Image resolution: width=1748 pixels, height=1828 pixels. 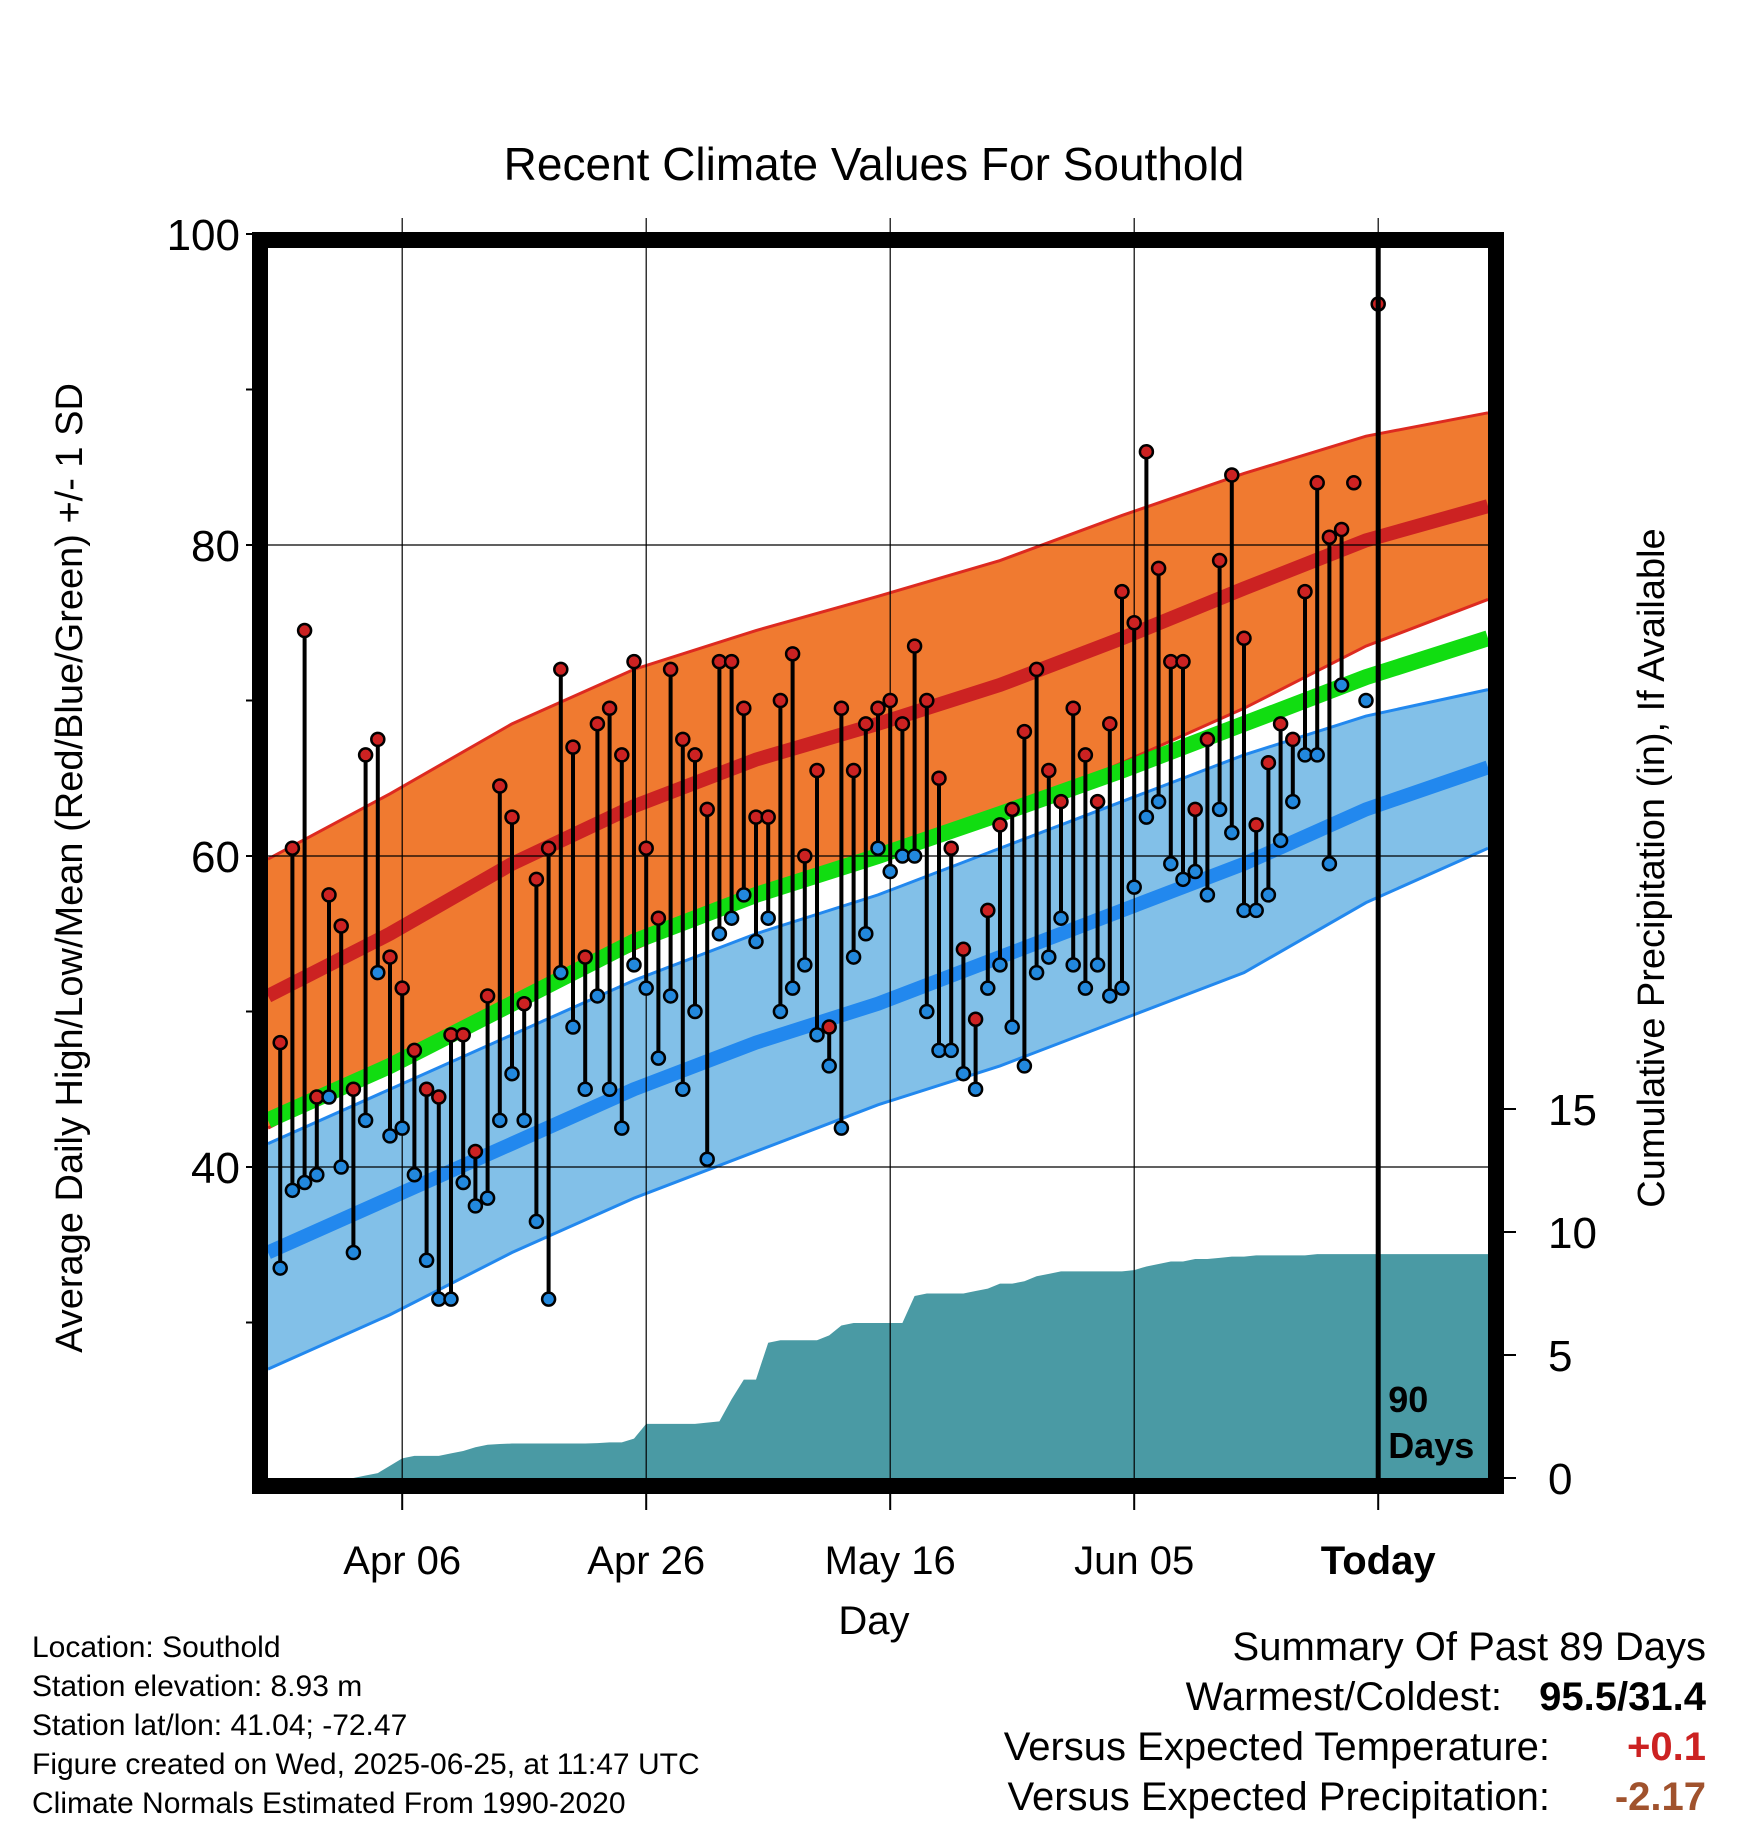 What do you see at coordinates (215, 1168) in the screenshot?
I see `y-tick-label: 40` at bounding box center [215, 1168].